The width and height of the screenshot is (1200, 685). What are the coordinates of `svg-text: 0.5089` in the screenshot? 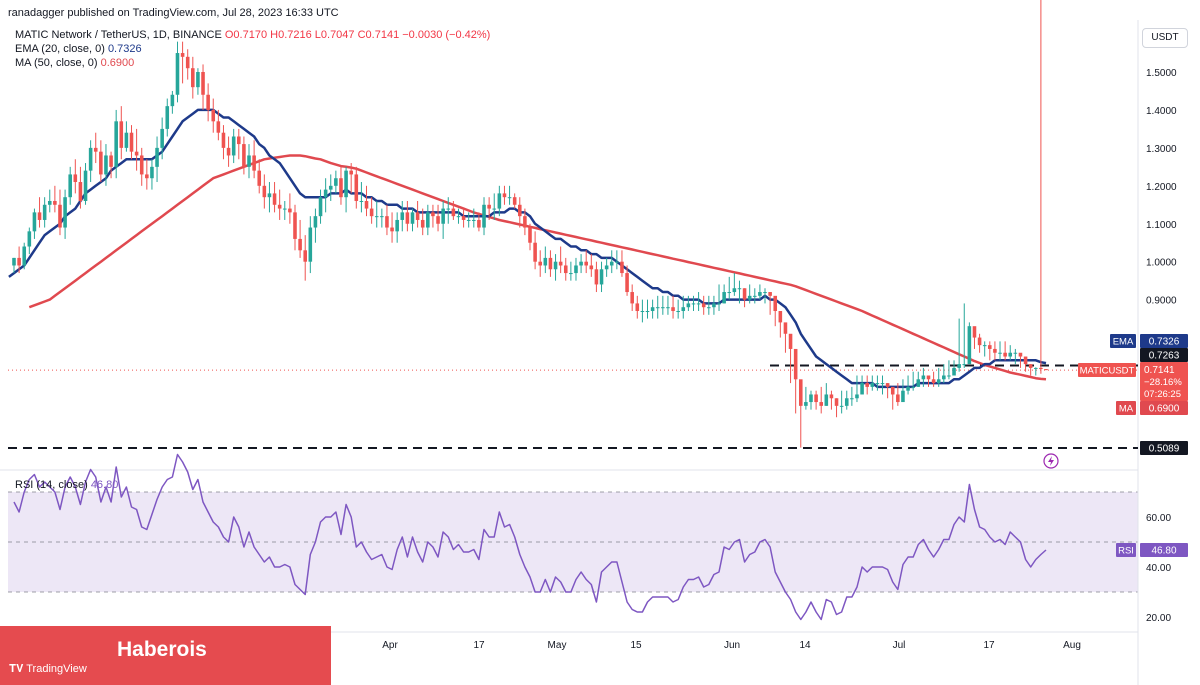 It's located at (1164, 449).